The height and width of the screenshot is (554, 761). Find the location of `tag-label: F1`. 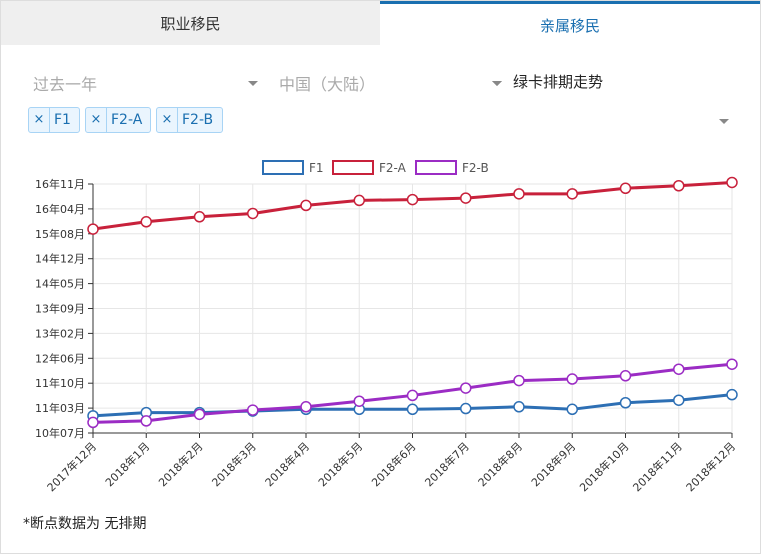

tag-label: F1 is located at coordinates (62, 120).